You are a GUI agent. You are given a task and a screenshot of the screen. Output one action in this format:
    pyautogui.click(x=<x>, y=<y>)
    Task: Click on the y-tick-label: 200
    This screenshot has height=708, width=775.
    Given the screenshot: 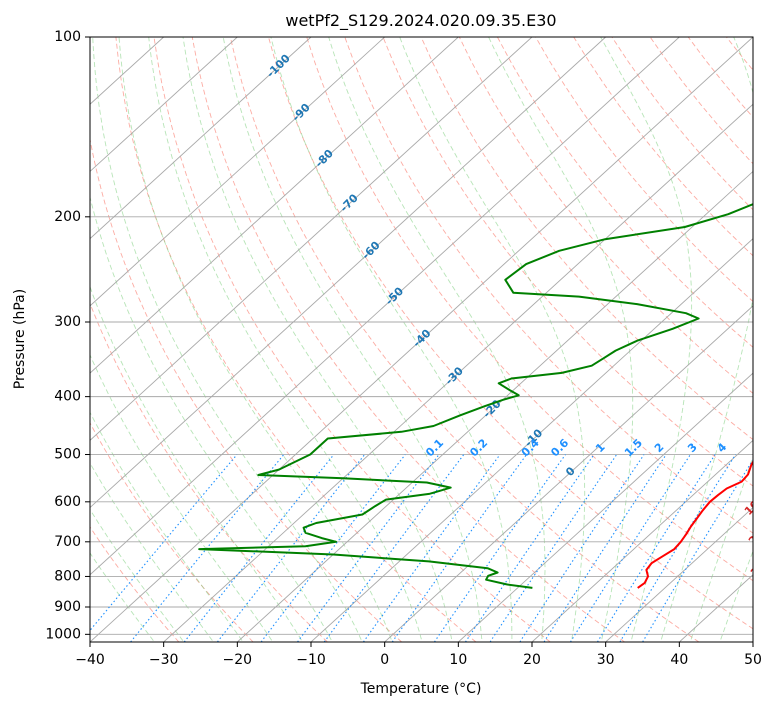 What is the action you would take?
    pyautogui.click(x=67, y=217)
    